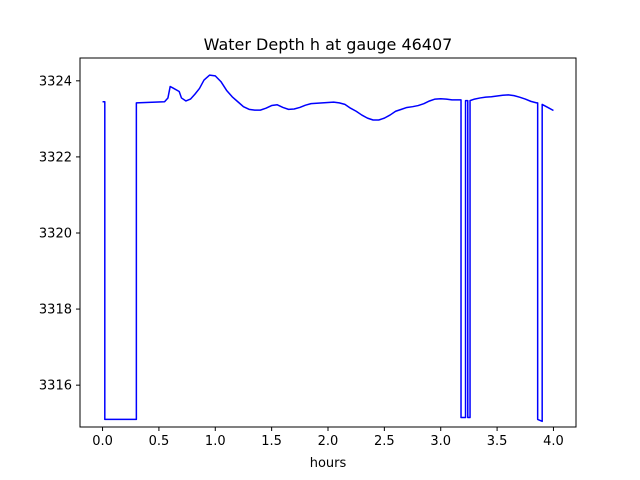 This screenshot has width=640, height=480. Describe the element at coordinates (215, 441) in the screenshot. I see `x-tick-label: 1.0` at that location.